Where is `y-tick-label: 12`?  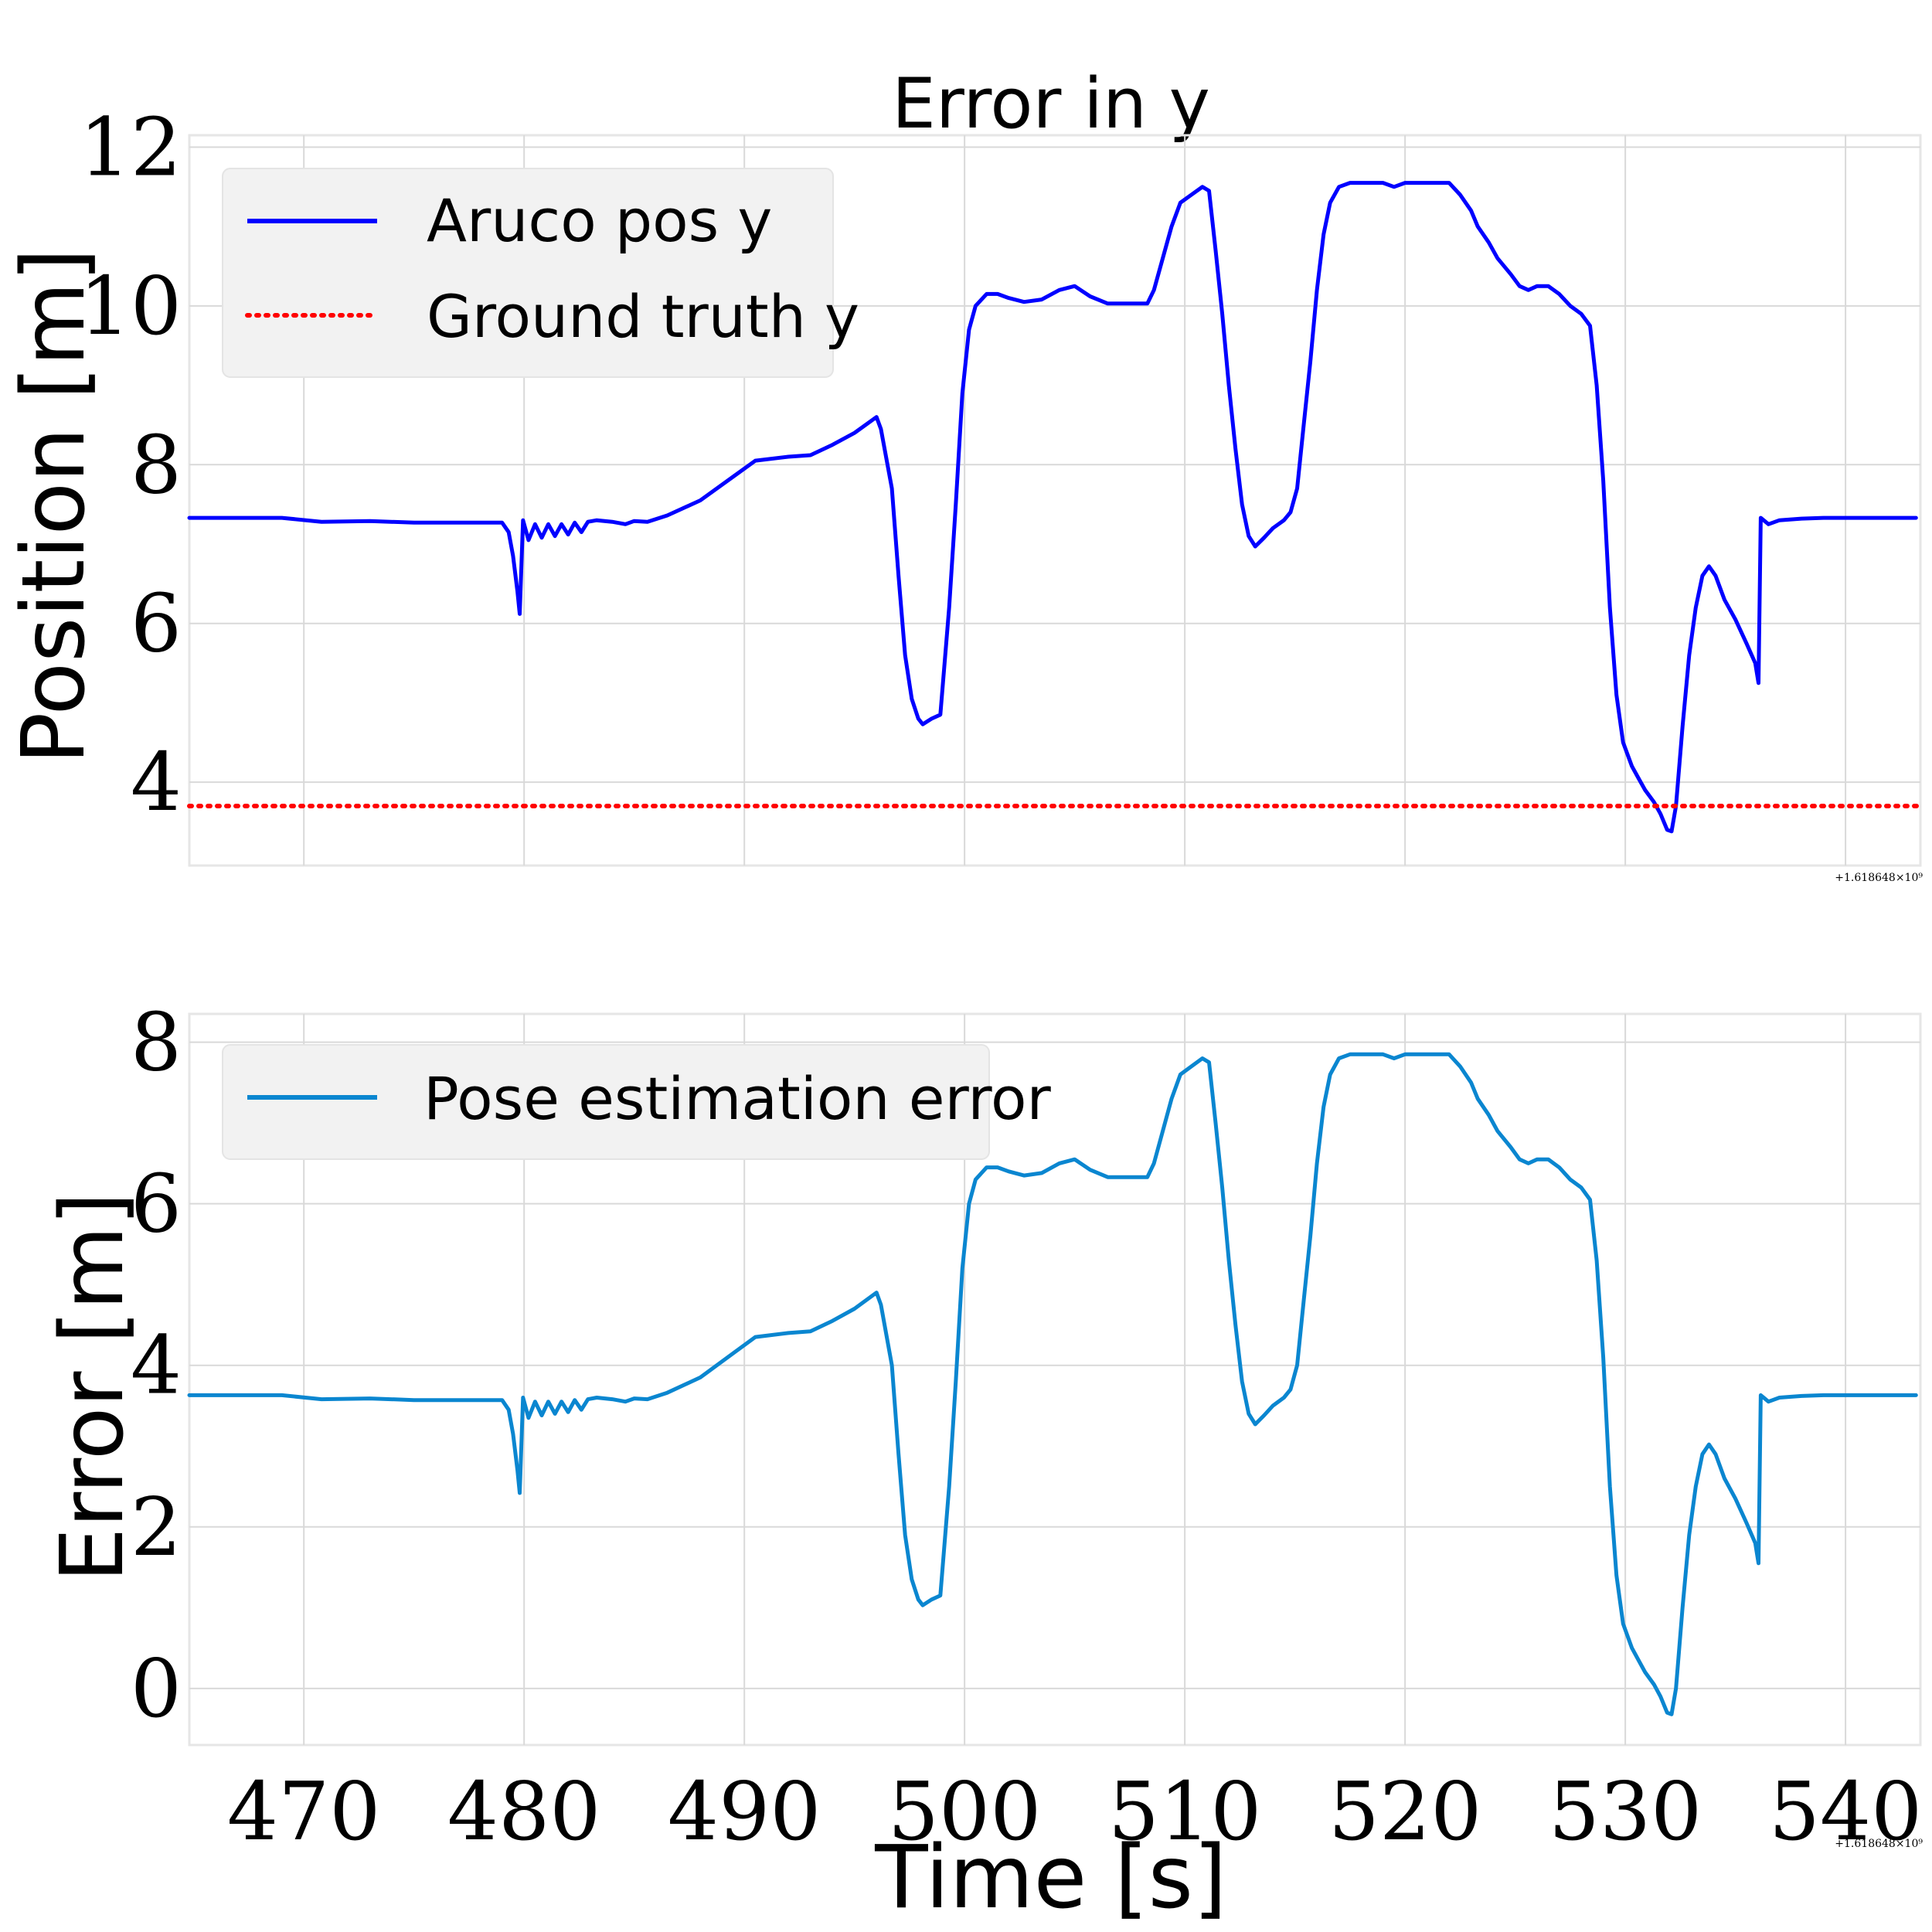 y-tick-label: 12 is located at coordinates (131, 147).